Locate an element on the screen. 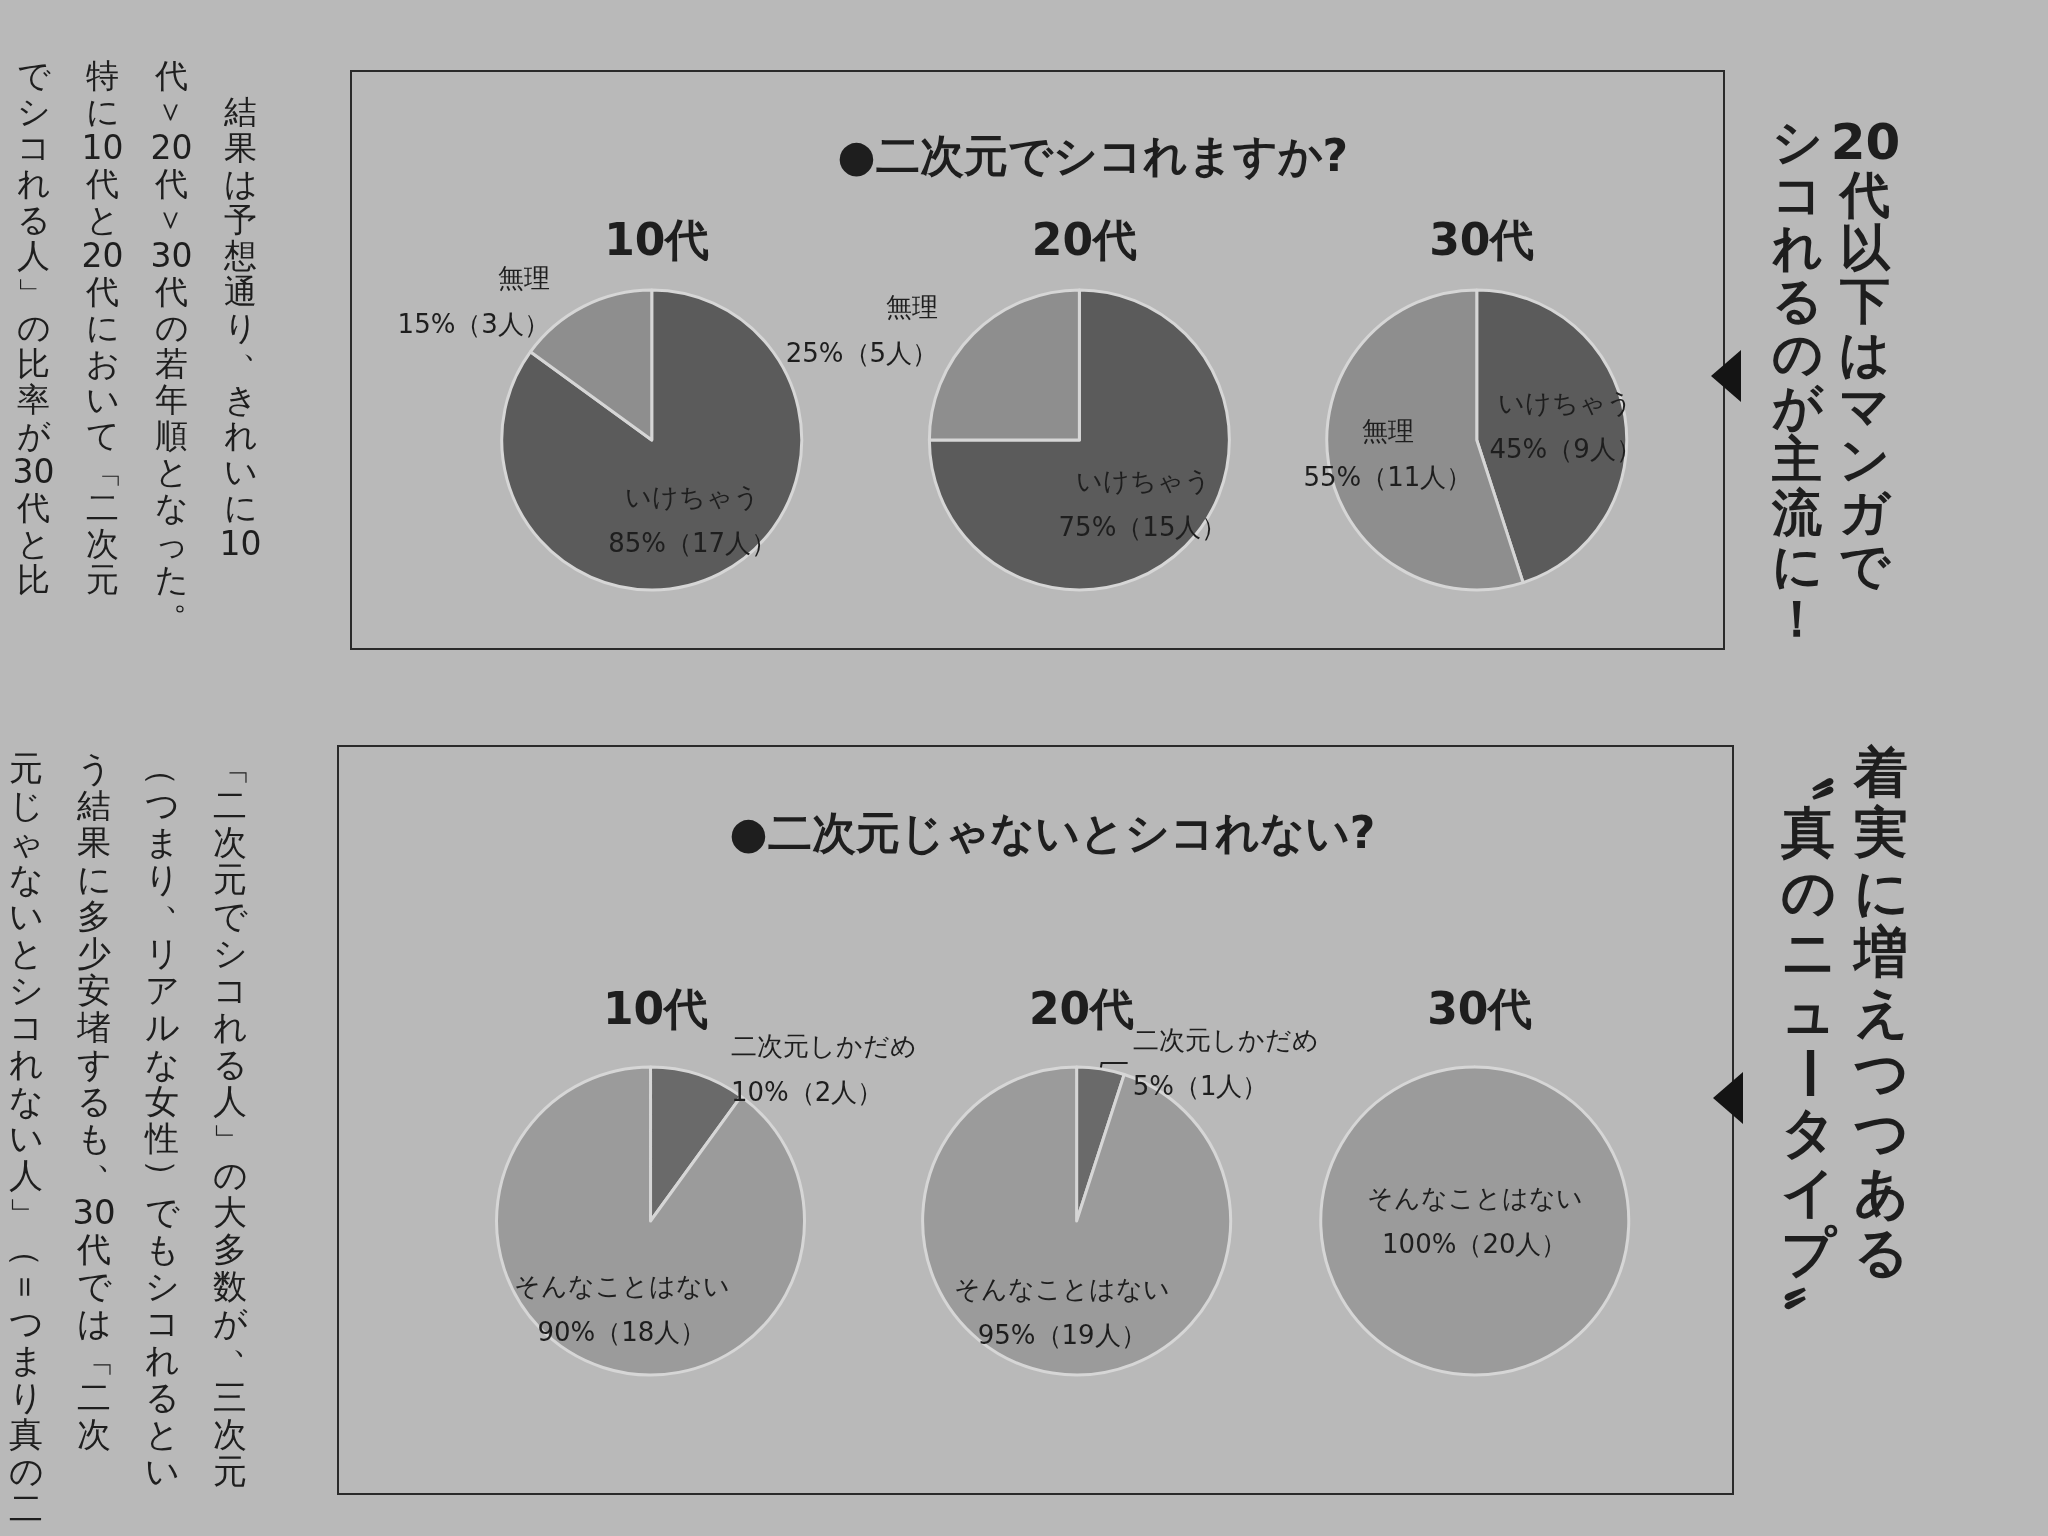 The height and width of the screenshot is (1536, 2048). text: 元じゃないとシコれない人」（＝つまり真の二 is located at coordinates (26, 1138).